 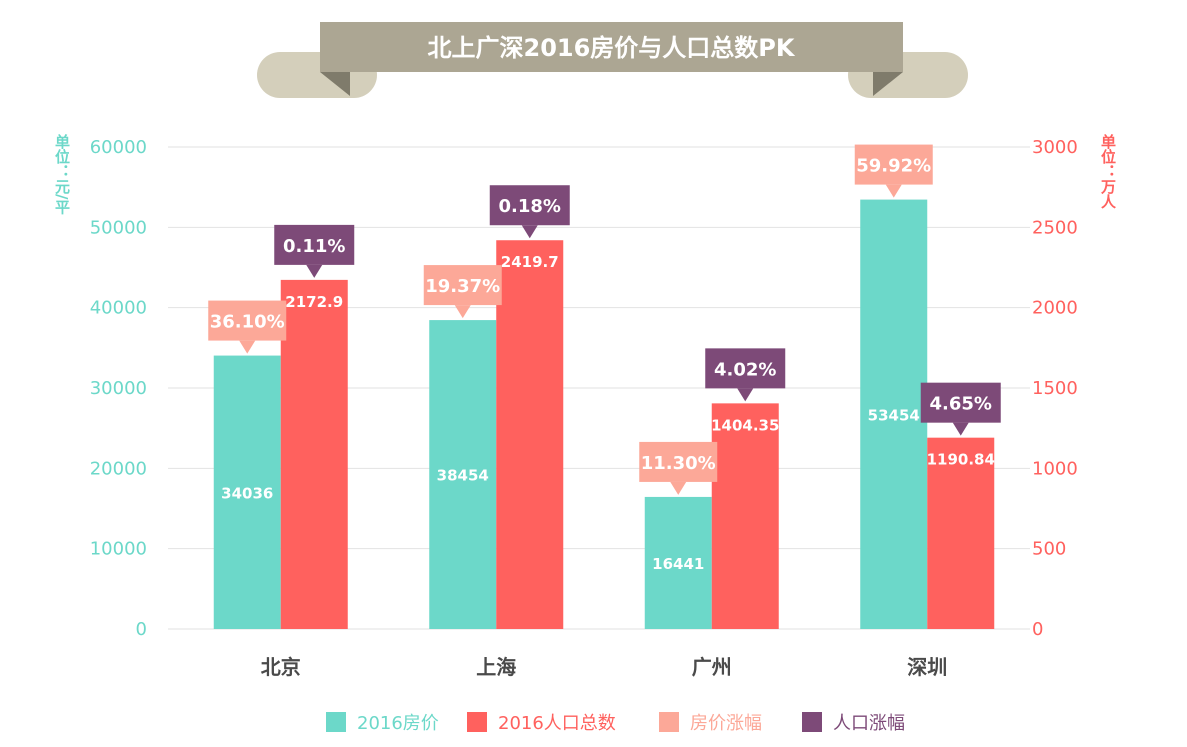 I want to click on bar-price-label: 34036, so click(x=247, y=493).